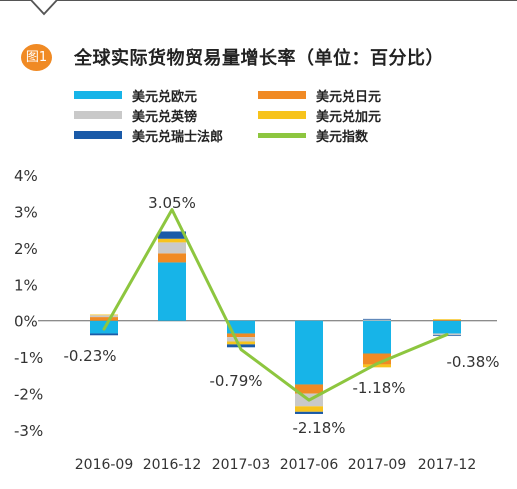 The image size is (517, 489). I want to click on legend-item-jpy: 美元兑日元, so click(320, 95).